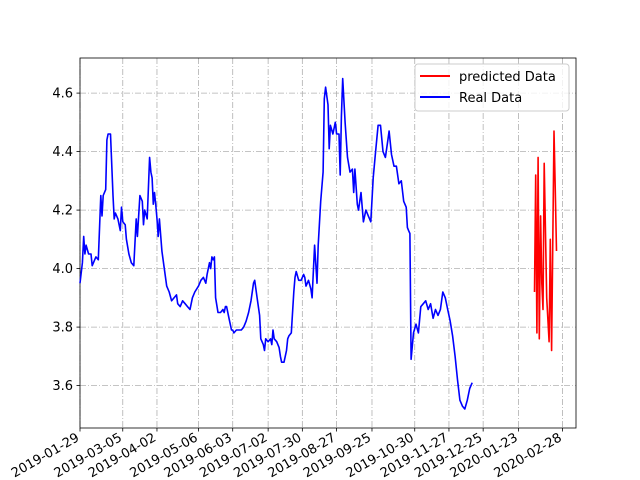  Describe the element at coordinates (507, 77) in the screenshot. I see `legend-label-predicted: predicted Data` at that location.